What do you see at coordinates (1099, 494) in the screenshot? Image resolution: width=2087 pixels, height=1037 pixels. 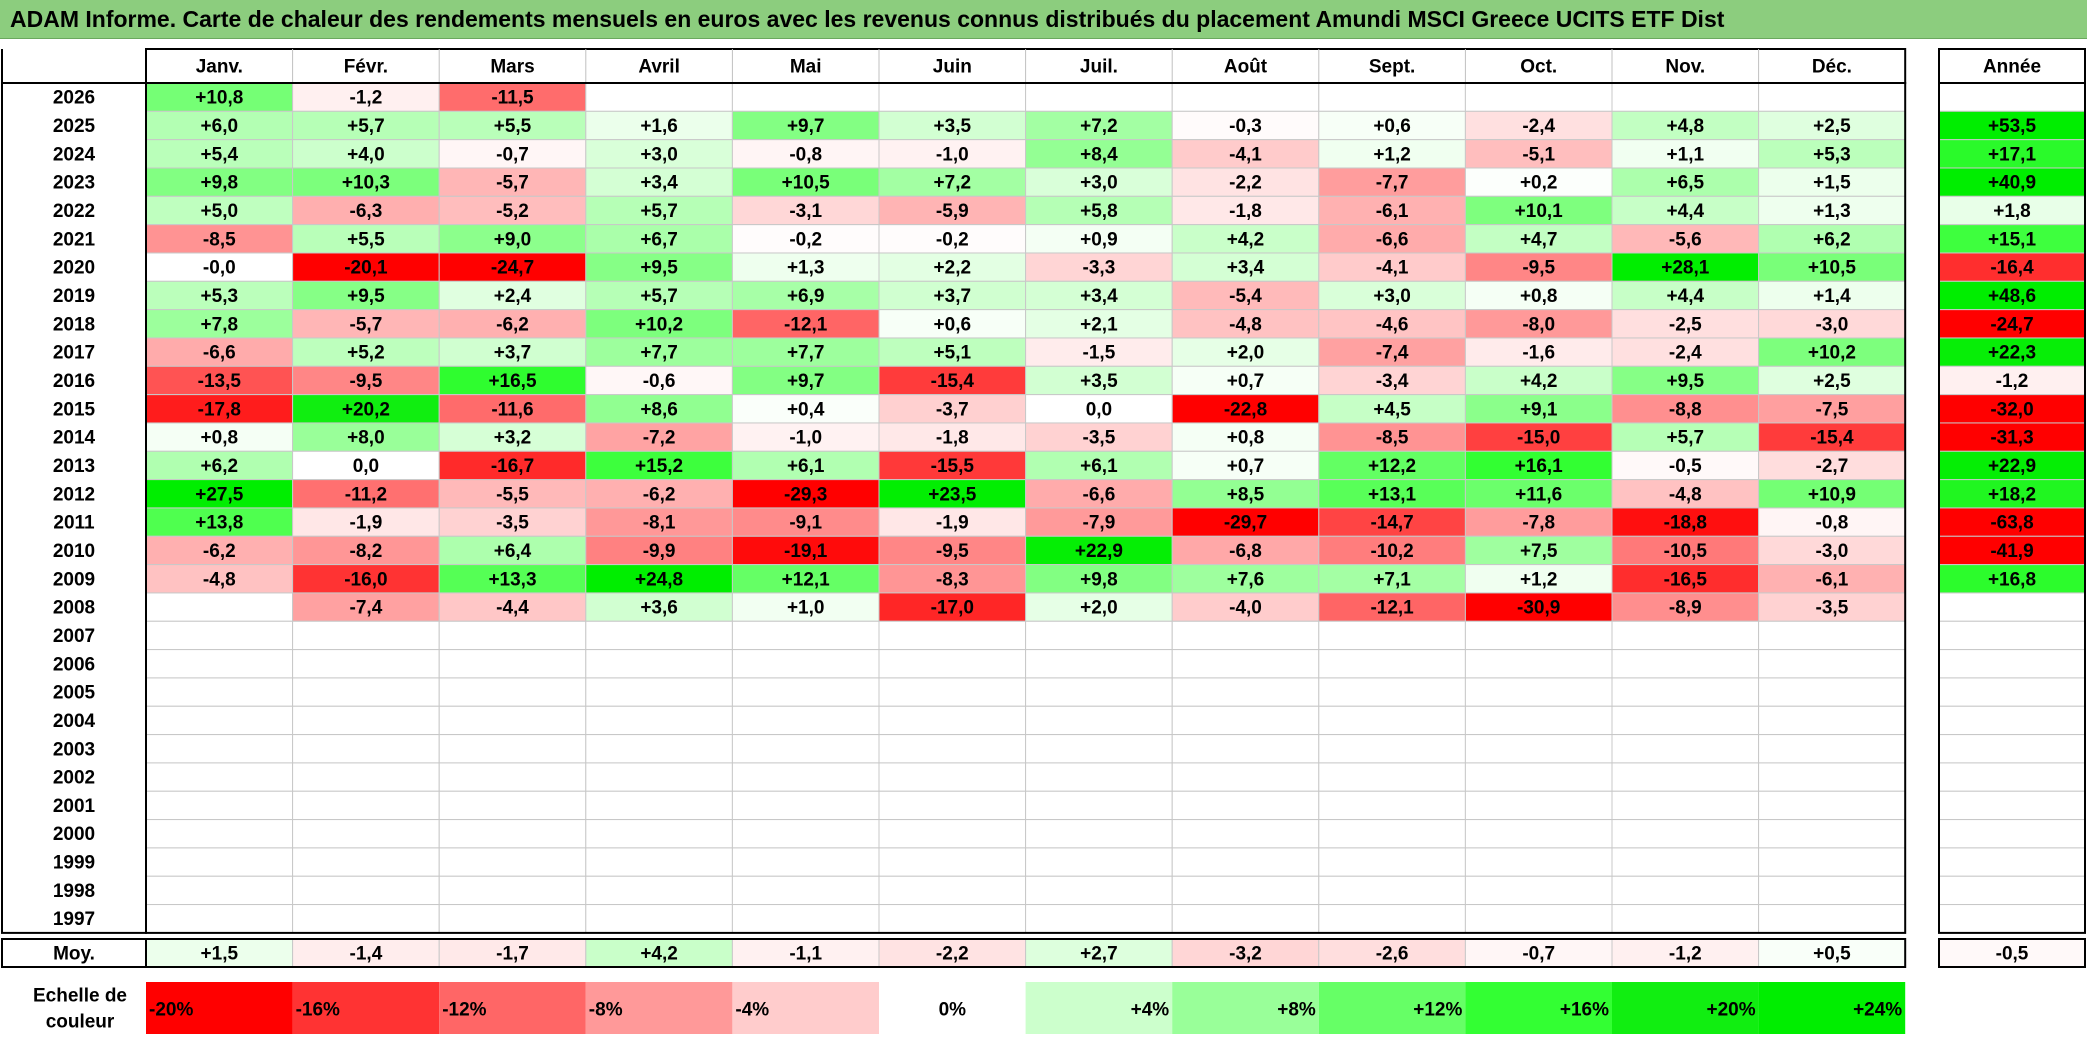 I see `cell-value-label: -6,6` at bounding box center [1099, 494].